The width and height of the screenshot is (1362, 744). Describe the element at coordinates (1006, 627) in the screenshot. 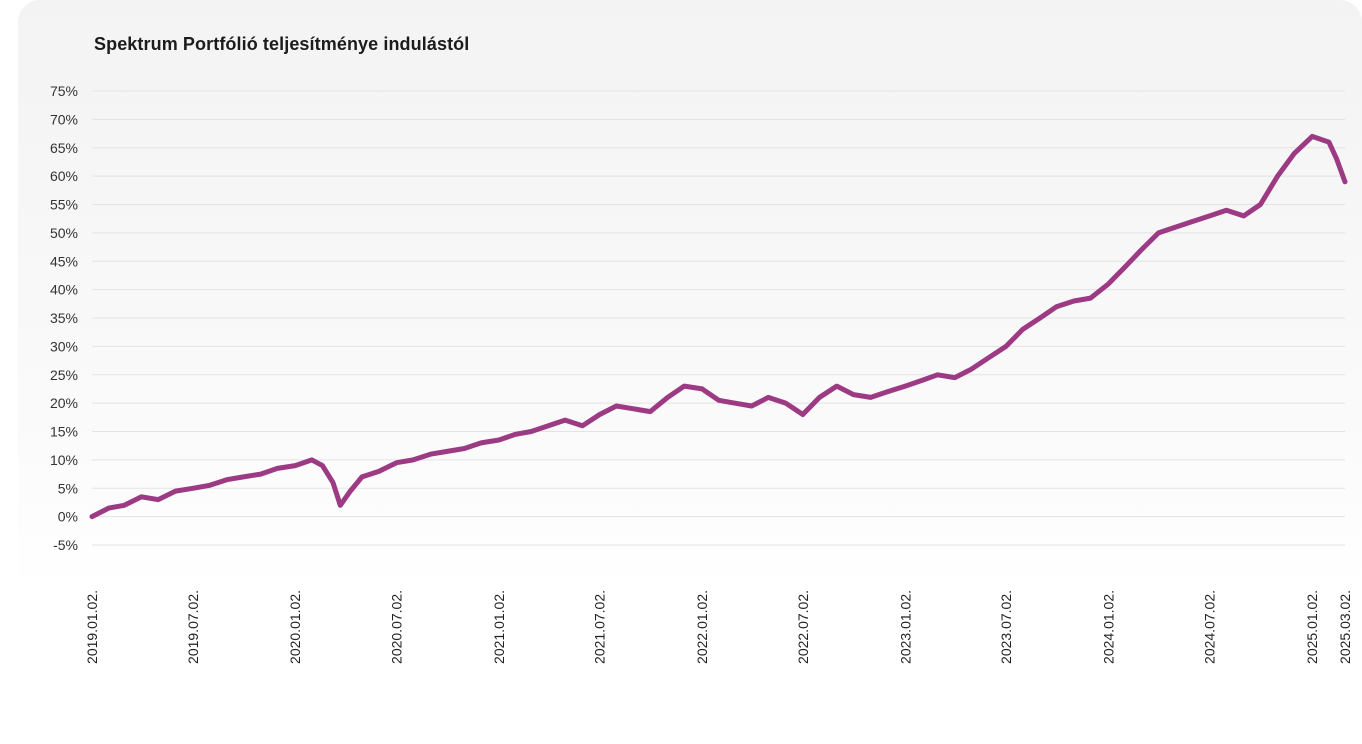

I see `x-tick-label: 2023.07.02.` at that location.